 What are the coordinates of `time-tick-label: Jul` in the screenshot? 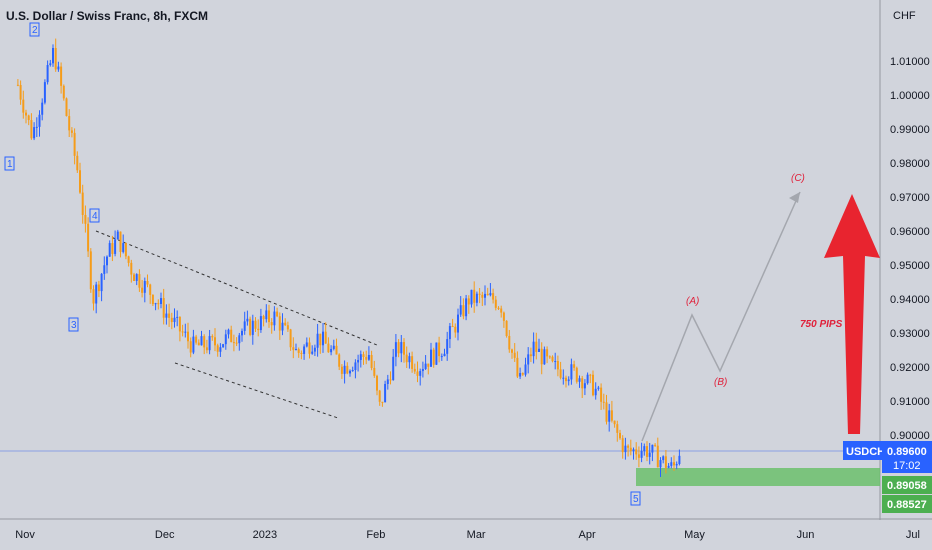 It's located at (913, 535).